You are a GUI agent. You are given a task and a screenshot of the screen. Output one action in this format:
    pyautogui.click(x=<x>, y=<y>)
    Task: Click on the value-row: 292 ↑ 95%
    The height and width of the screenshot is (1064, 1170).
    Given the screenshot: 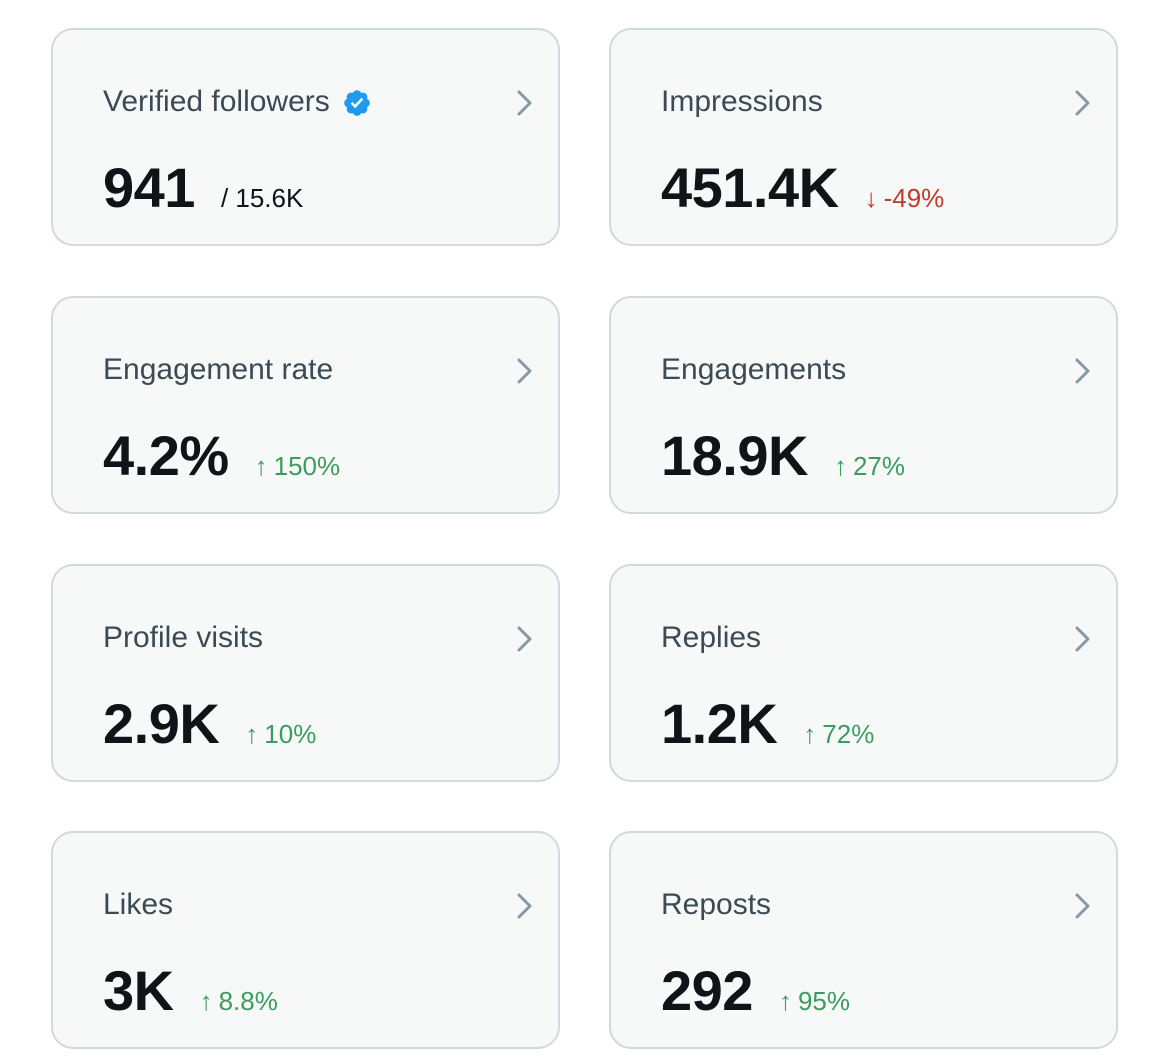 What is the action you would take?
    pyautogui.click(x=755, y=991)
    